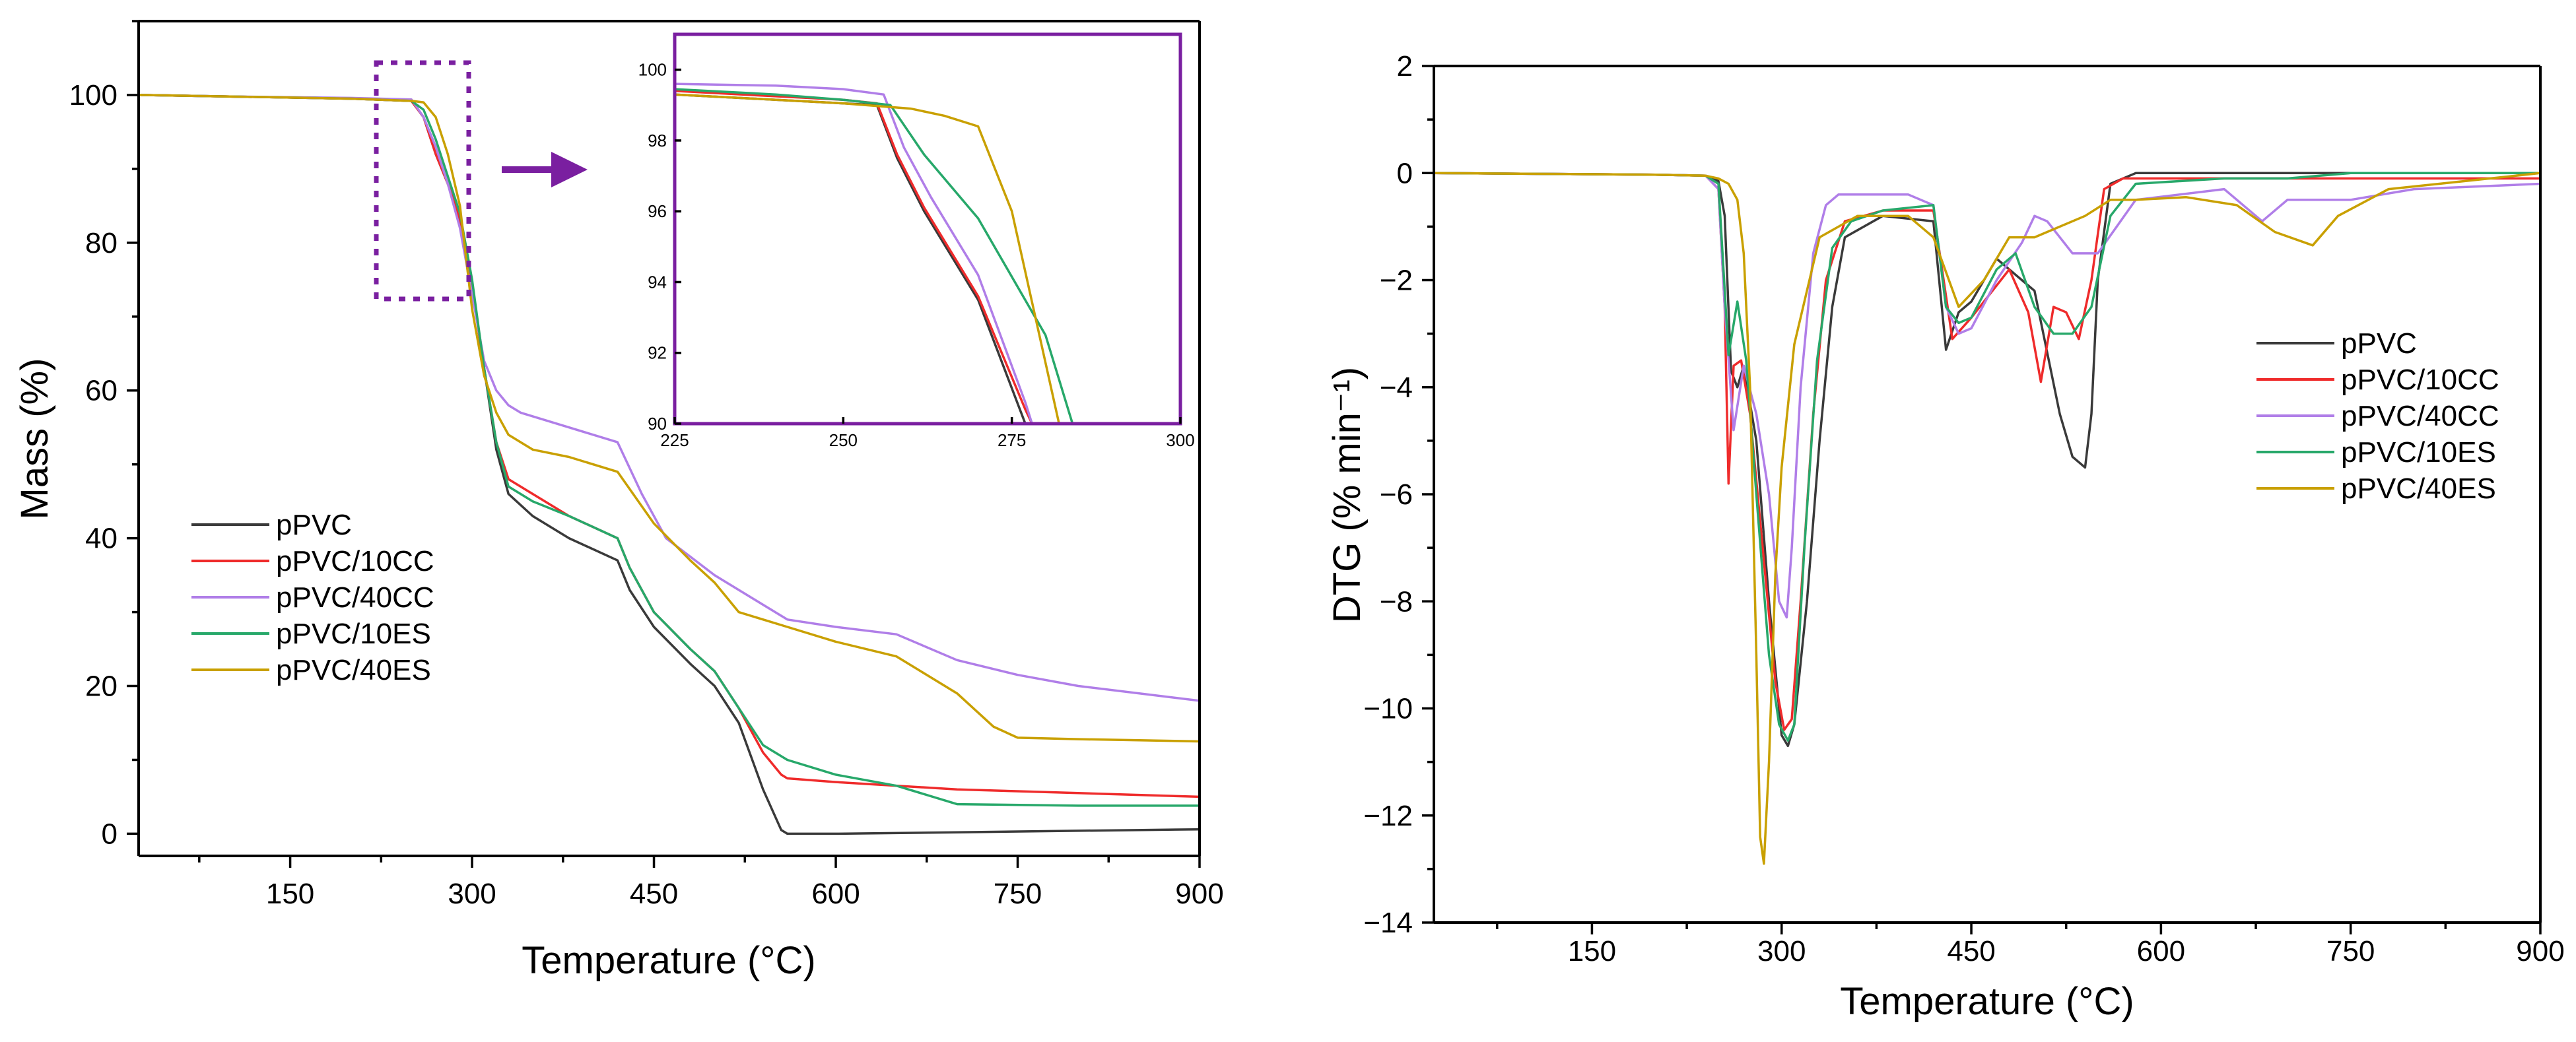 This screenshot has height=1042, width=2576. Describe the element at coordinates (2418, 452) in the screenshot. I see `dtg-legend-label-ppvc-10es: pPVC/10ES` at that location.